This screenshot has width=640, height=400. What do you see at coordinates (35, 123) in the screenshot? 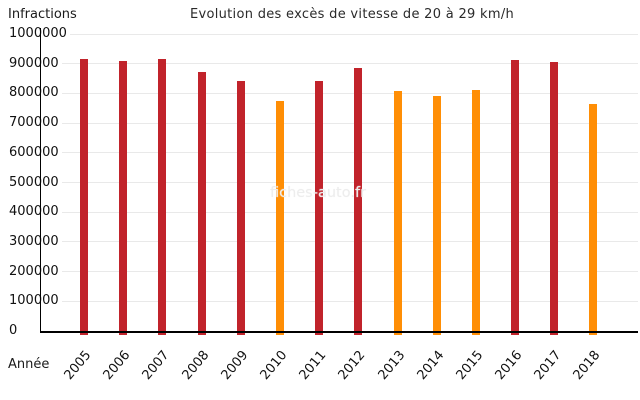
I see `y-tick-label-700000: 700000` at bounding box center [35, 123].